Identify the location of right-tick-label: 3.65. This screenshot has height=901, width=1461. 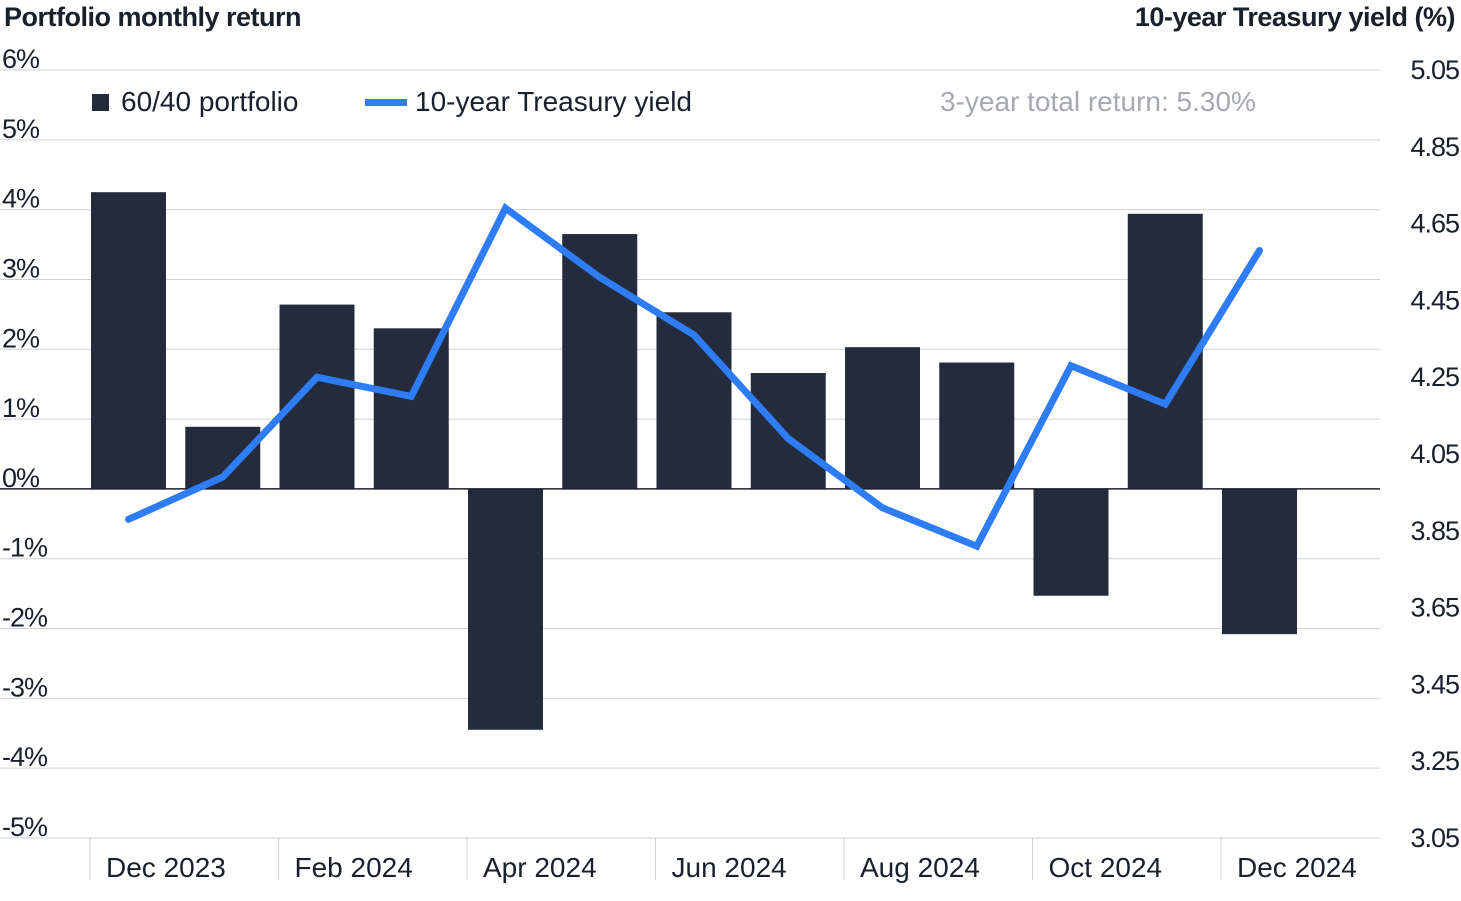
(1434, 608).